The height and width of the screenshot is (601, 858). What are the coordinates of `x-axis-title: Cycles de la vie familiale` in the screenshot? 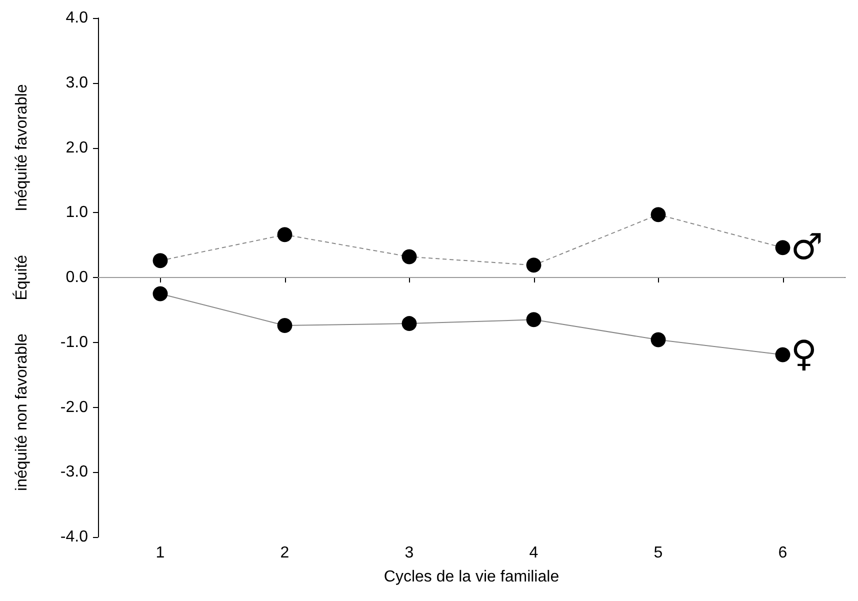 It's located at (472, 577).